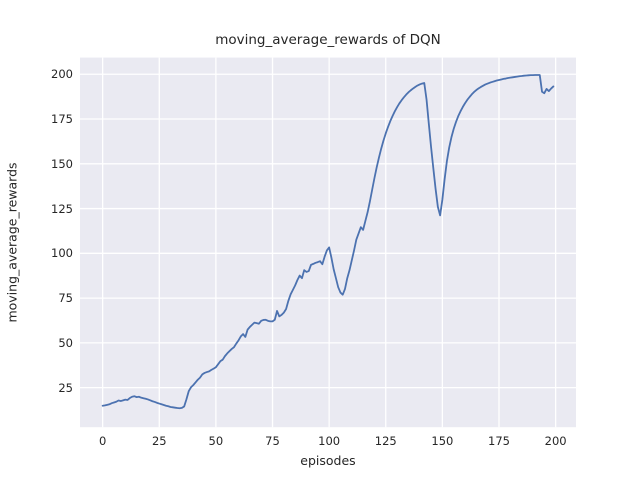 This screenshot has width=640, height=480. I want to click on y-tick-label: 25, so click(65, 387).